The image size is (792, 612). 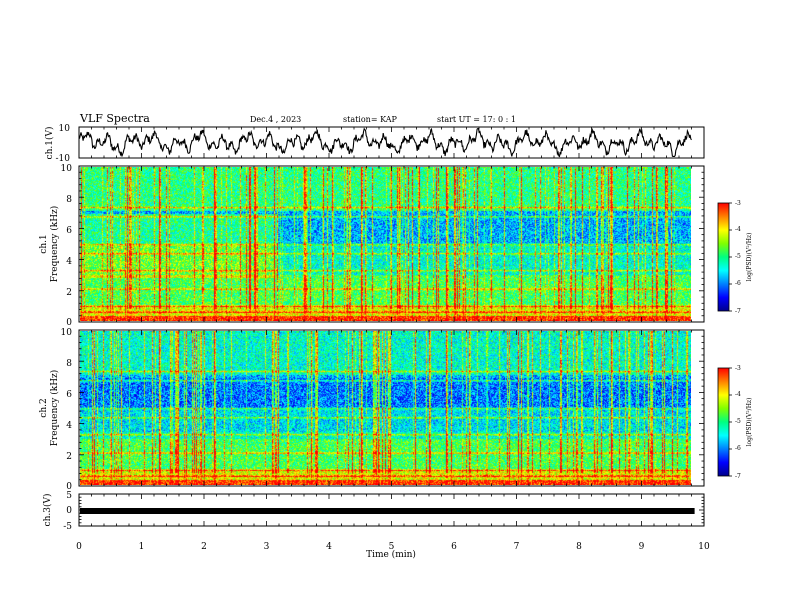 I want to click on ch1-waveform-ylabel: ch.1(V), so click(x=49, y=143).